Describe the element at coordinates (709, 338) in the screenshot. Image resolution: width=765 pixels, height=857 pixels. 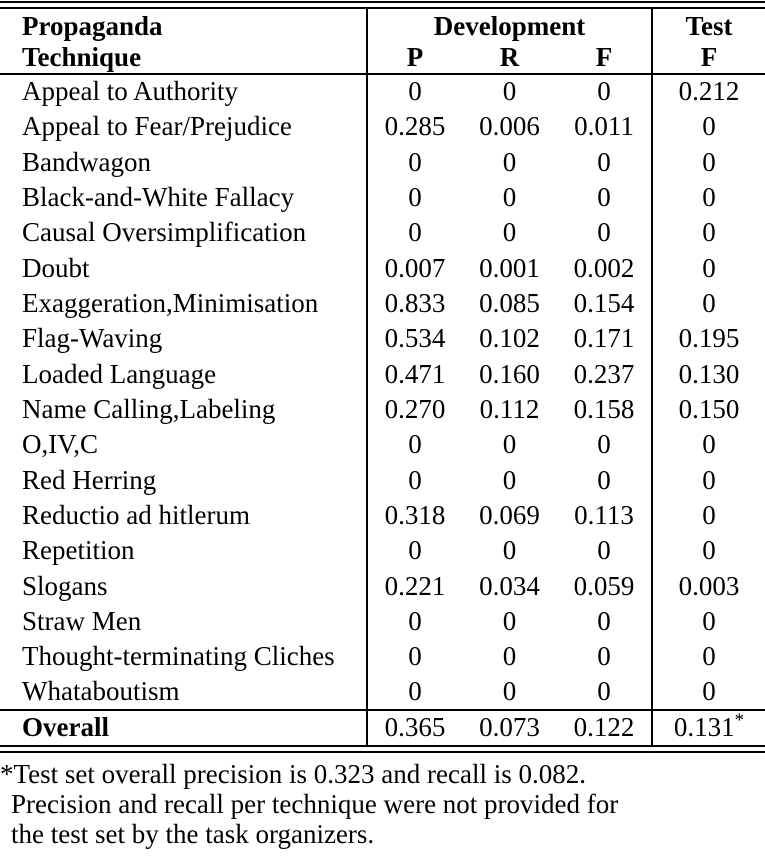
I see `test-f-cell: 0.195` at that location.